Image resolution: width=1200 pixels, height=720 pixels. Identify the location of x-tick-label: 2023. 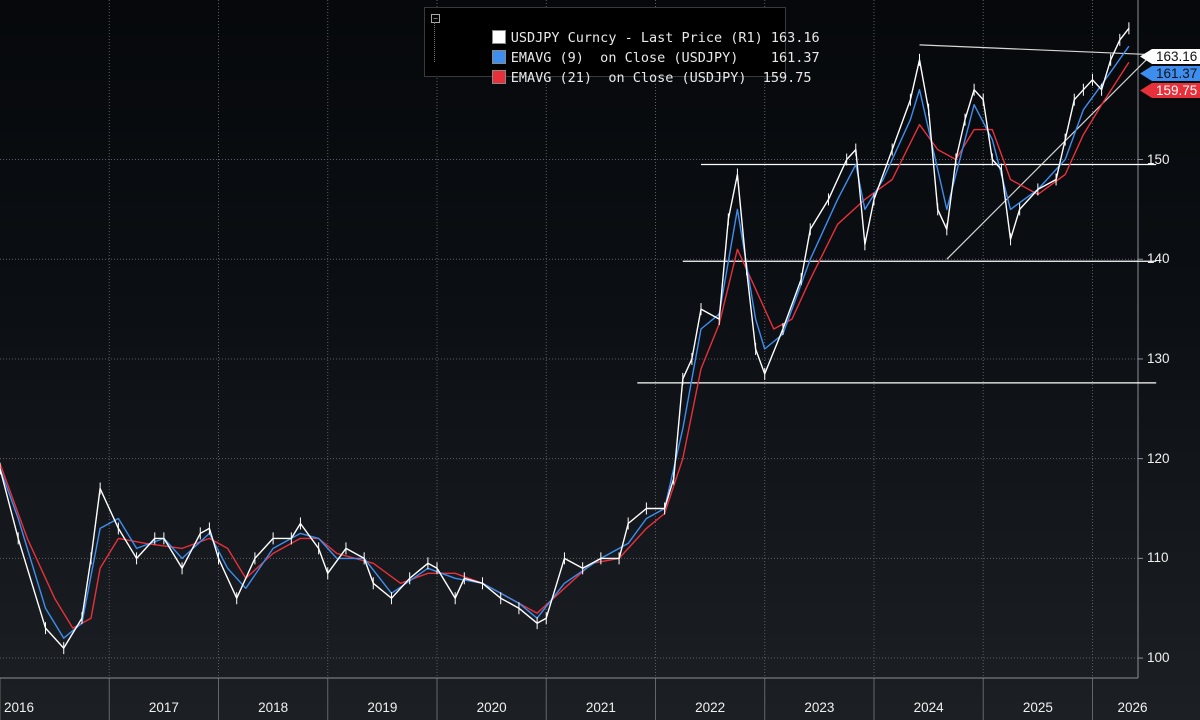
(819, 707).